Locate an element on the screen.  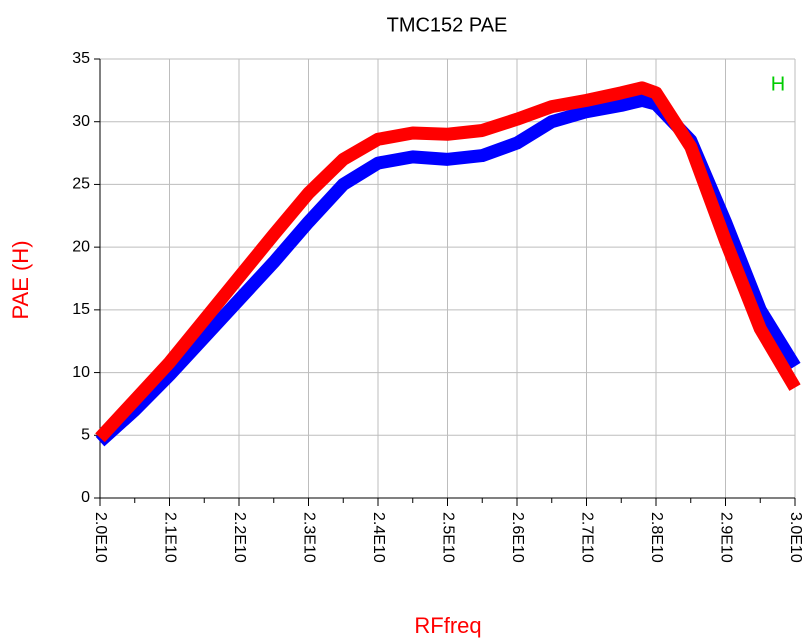
y-tick-label: 15 is located at coordinates (81, 309).